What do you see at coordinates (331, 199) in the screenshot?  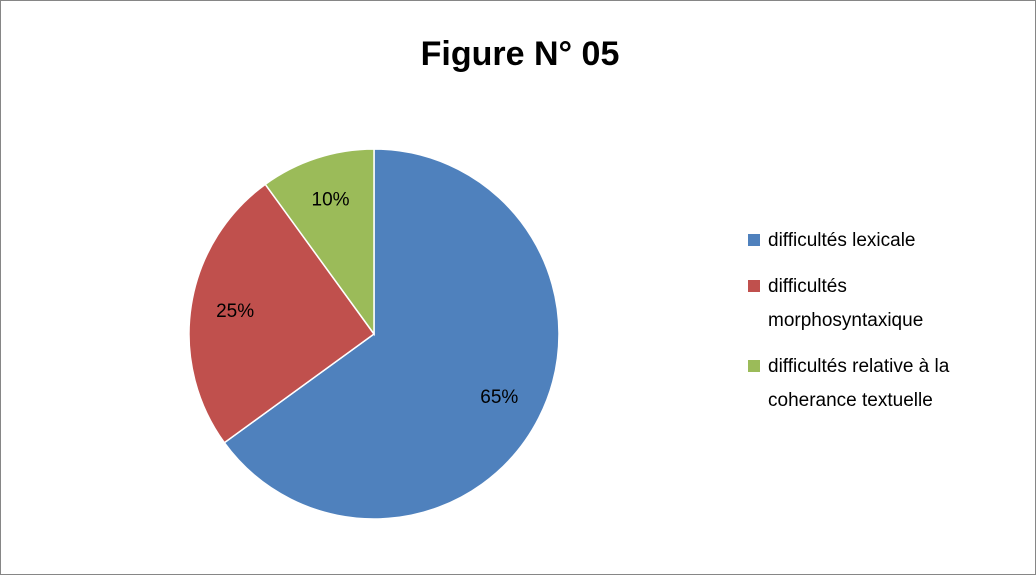 I see `data-label: 10%` at bounding box center [331, 199].